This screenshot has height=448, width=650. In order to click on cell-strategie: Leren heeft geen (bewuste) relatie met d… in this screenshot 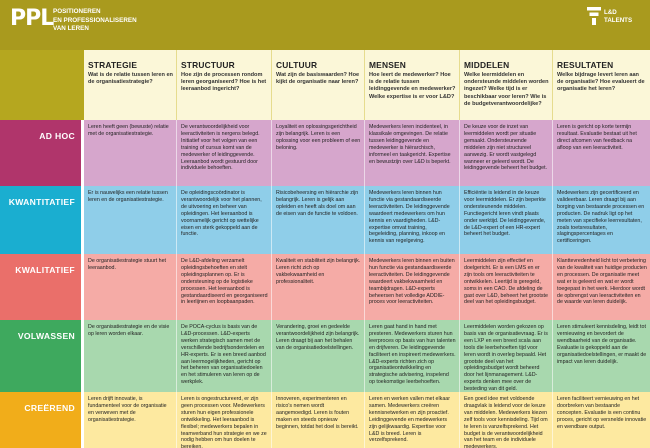, I will do `click(130, 153)`.